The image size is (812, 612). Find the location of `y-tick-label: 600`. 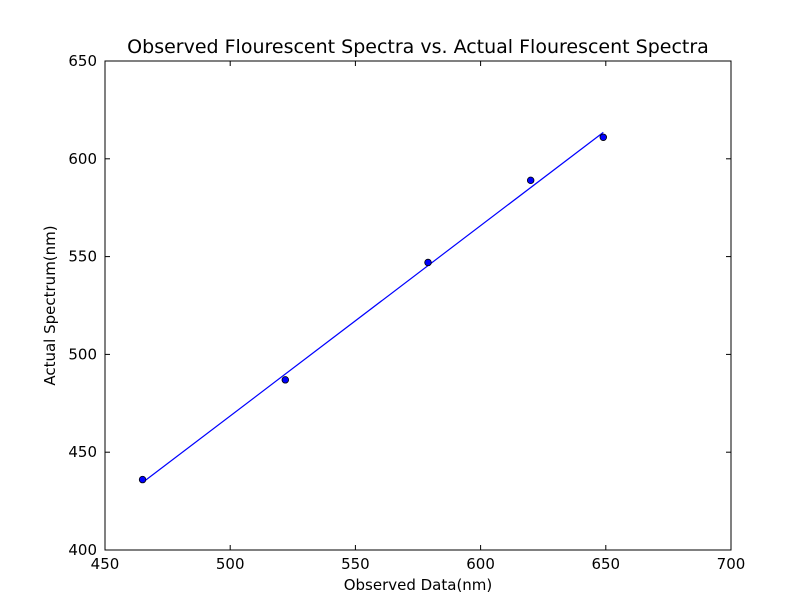

y-tick-label: 600 is located at coordinates (82, 159).